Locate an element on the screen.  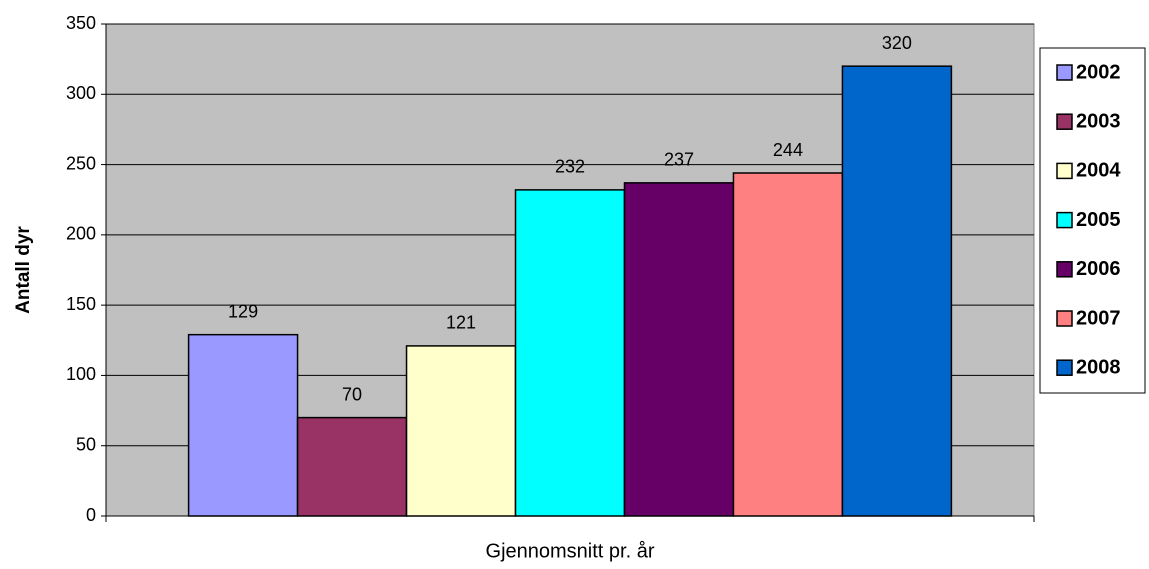
x-tick-label: Gjennomsnitt pr. år is located at coordinates (570, 551).